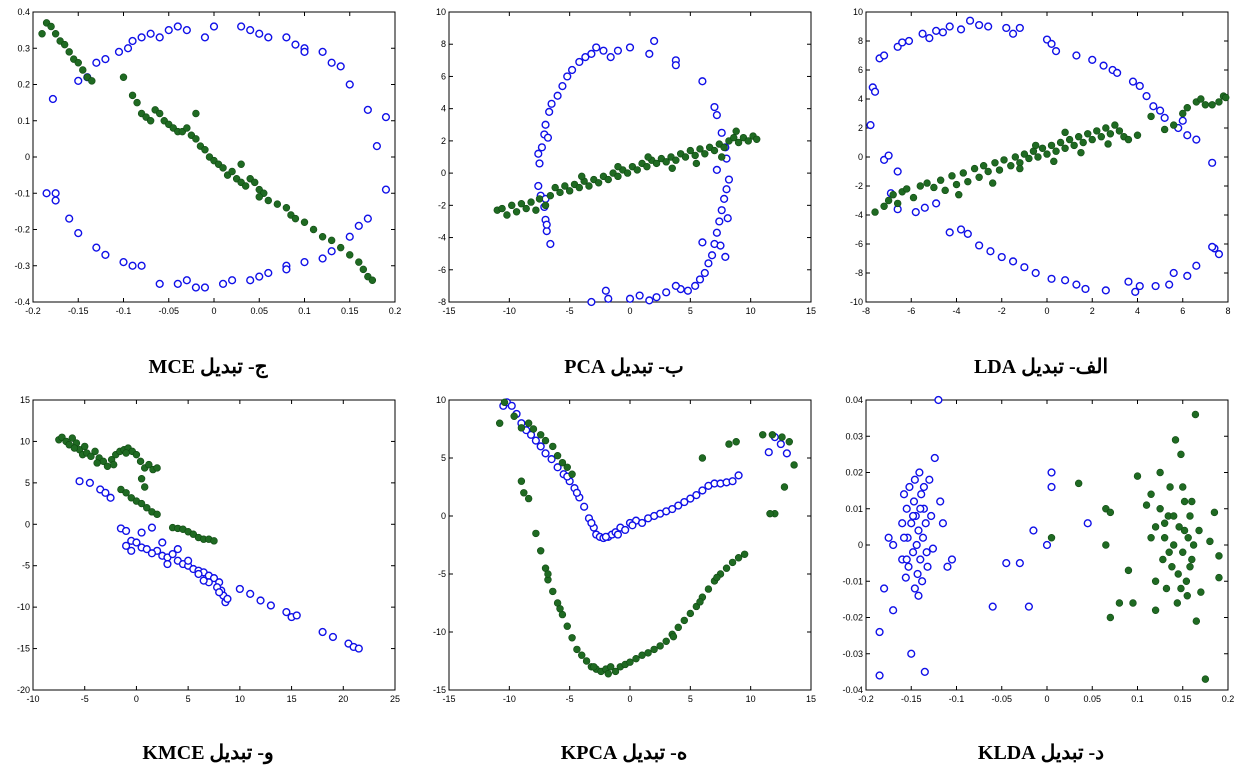 The height and width of the screenshot is (775, 1249). I want to click on x-tick-label: -2, so click(1002, 311).